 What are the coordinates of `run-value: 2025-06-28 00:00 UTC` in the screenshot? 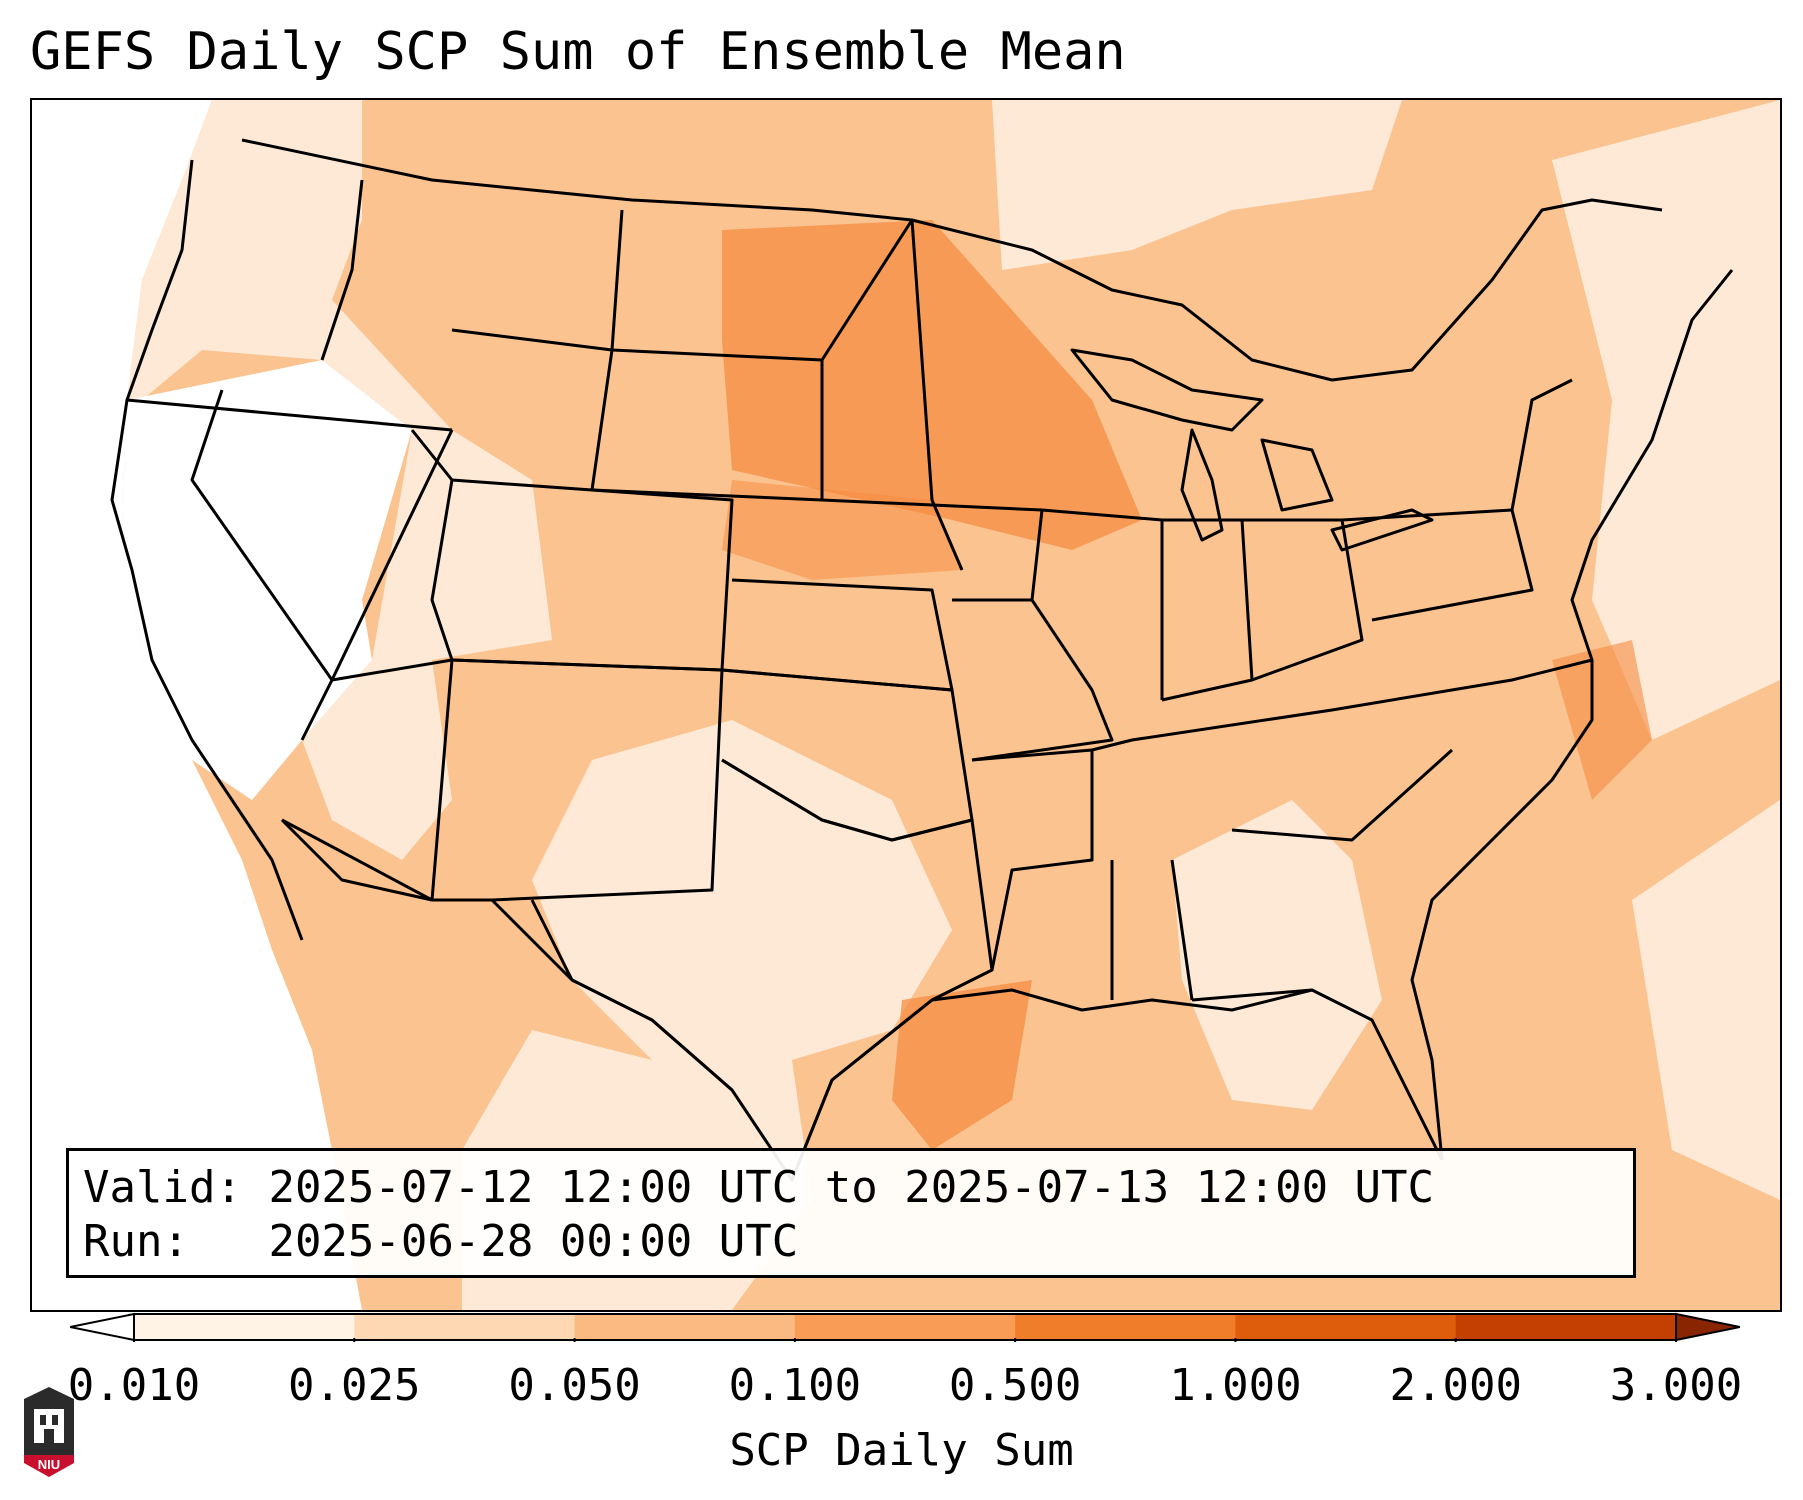 It's located at (533, 1241).